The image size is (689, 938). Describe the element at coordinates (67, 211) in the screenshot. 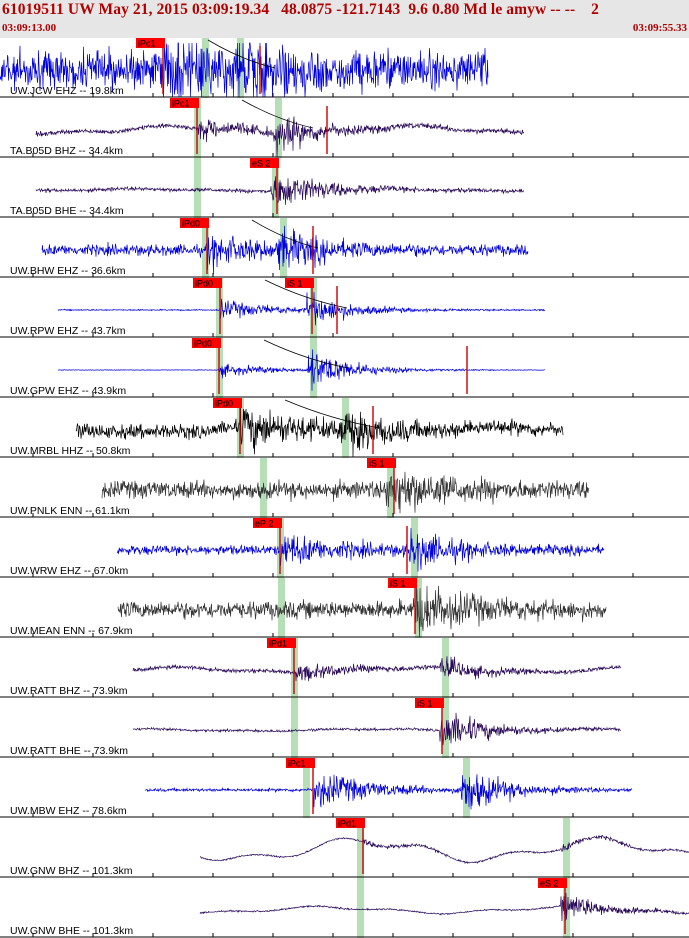

I see `station-label: TA.B05D BHE -- 34.4km` at that location.